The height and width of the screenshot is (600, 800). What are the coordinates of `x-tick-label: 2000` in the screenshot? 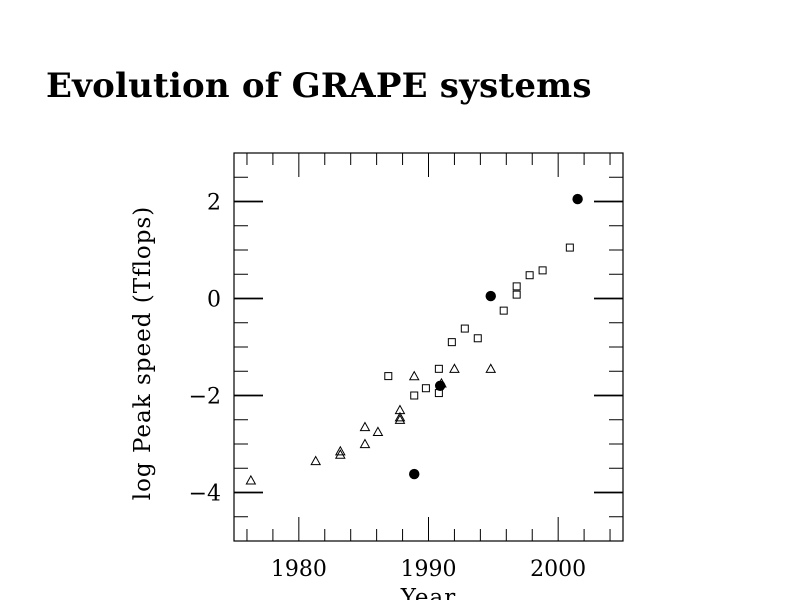 It's located at (558, 569).